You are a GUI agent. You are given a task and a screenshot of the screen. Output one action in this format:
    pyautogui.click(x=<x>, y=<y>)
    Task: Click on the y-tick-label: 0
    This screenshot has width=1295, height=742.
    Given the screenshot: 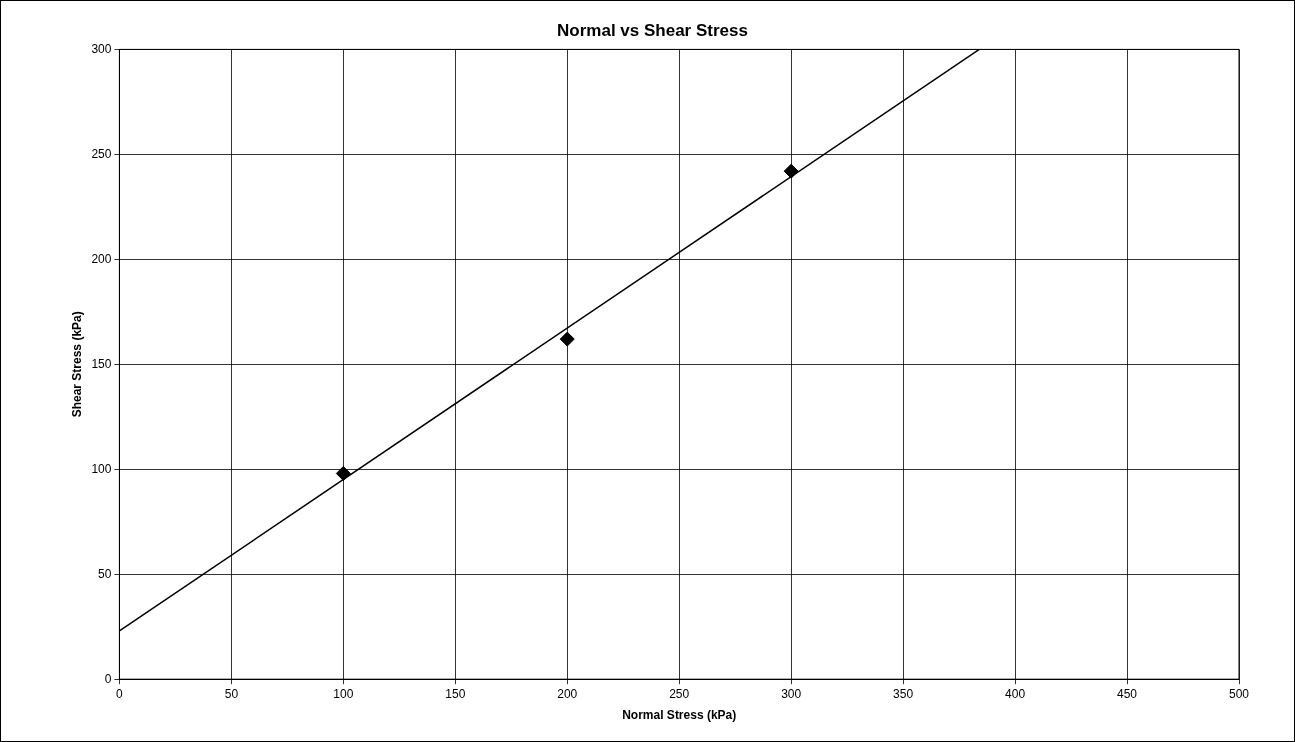 What is the action you would take?
    pyautogui.click(x=108, y=678)
    